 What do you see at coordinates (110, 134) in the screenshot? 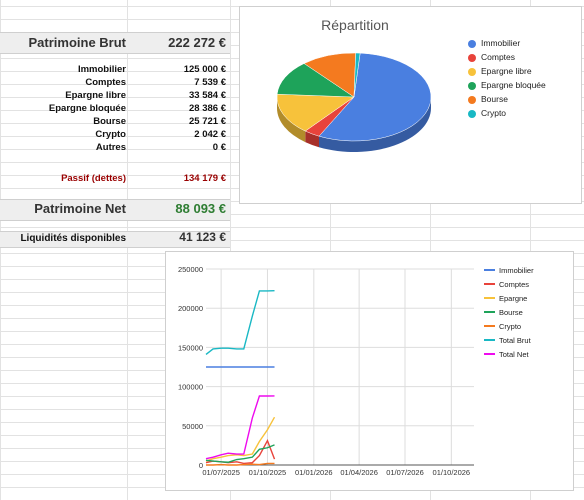
I see `row-label-crypto: Crypto` at bounding box center [110, 134].